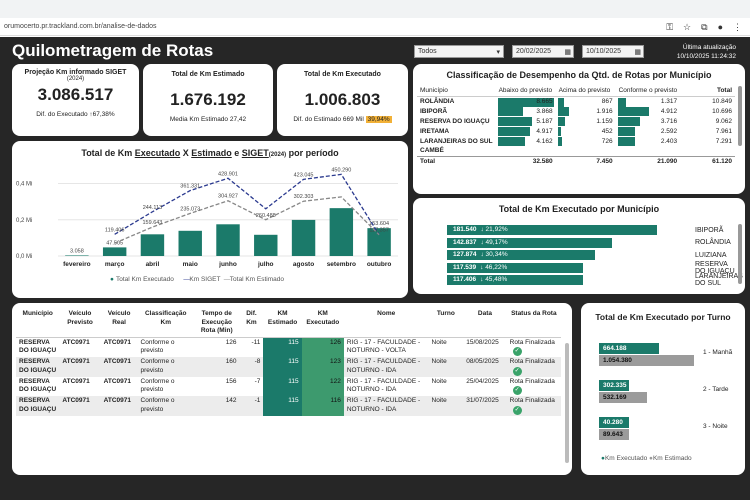  I want to click on cell-text: -1, so click(257, 400).